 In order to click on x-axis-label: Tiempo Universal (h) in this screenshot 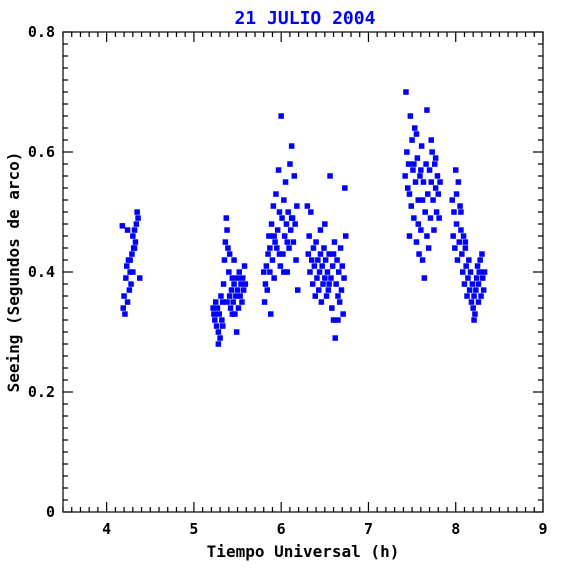, I will do `click(303, 551)`.